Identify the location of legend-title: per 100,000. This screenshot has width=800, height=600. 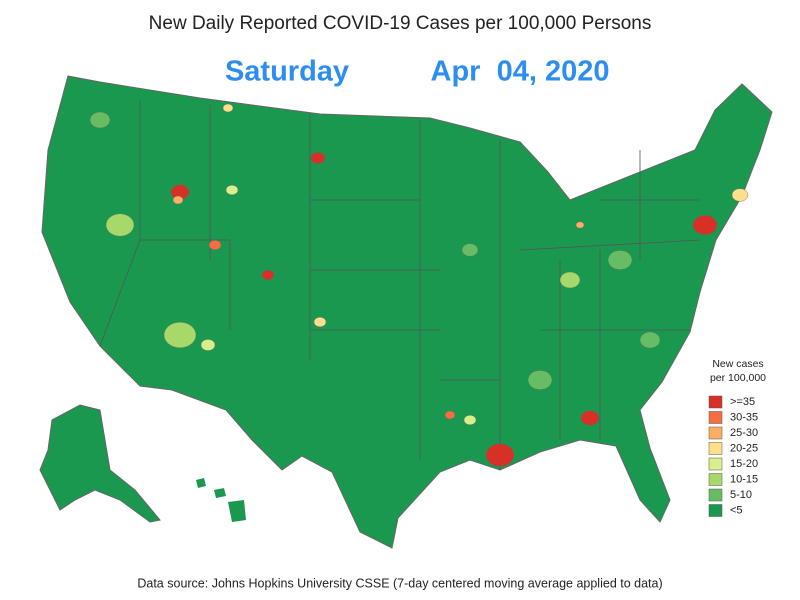
(738, 378).